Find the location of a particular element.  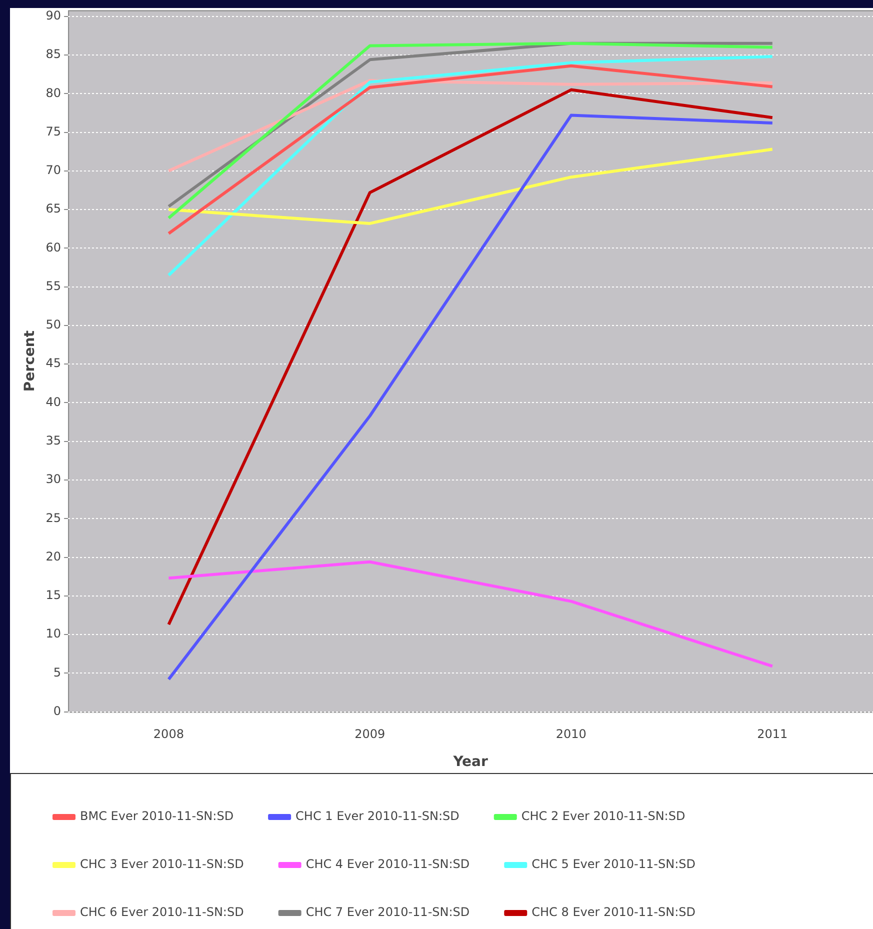

y-tick-label: 45 is located at coordinates (54, 363).